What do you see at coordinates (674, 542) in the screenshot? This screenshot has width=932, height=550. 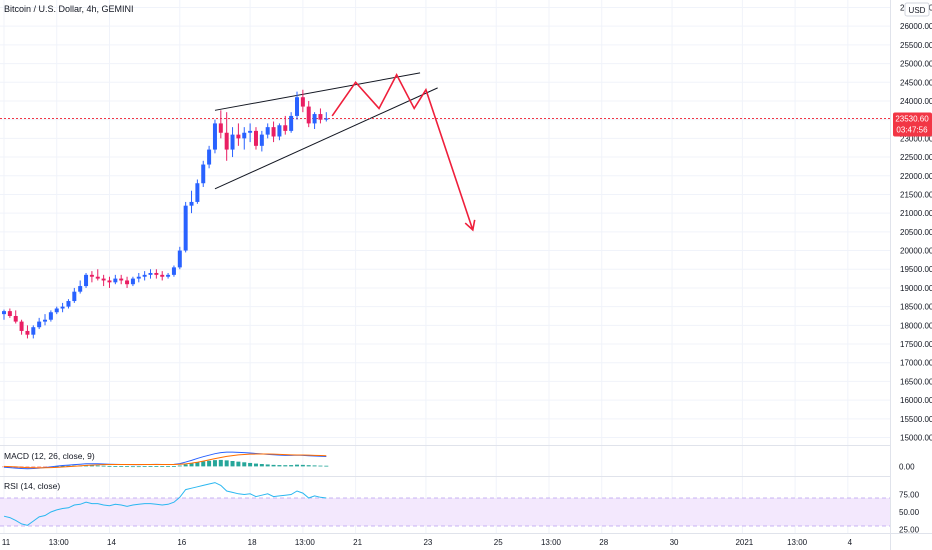 I see `time-tick-label: 30` at bounding box center [674, 542].